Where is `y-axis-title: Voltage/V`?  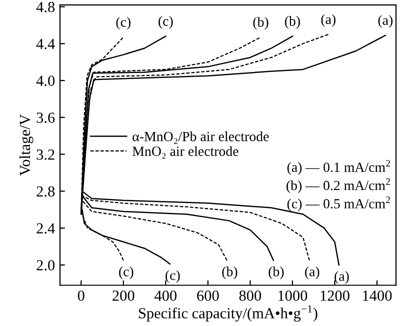 y-axis-title: Voltage/V is located at coordinates (26, 145).